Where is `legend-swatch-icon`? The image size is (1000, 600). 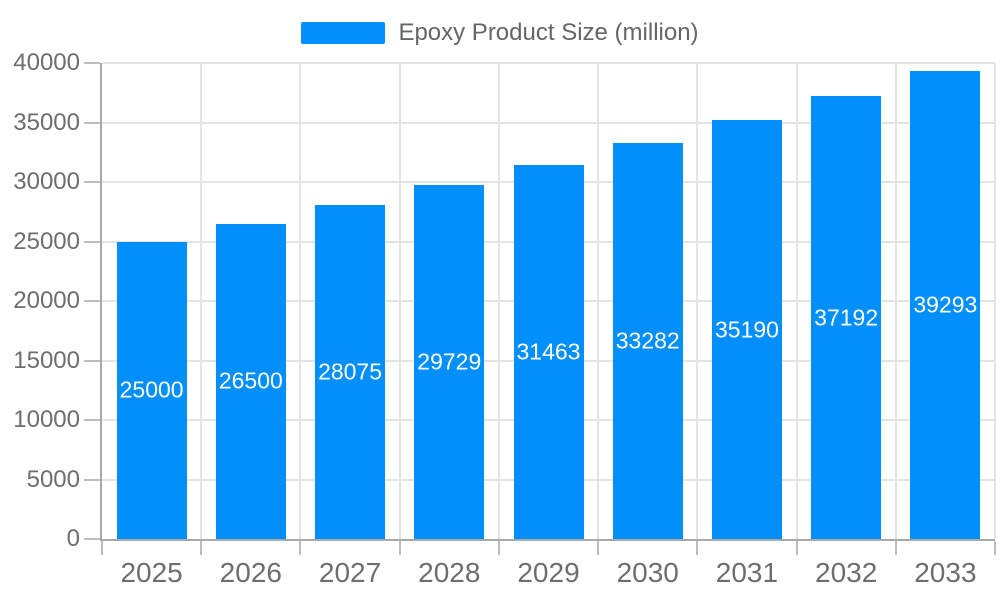
legend-swatch-icon is located at coordinates (343, 33).